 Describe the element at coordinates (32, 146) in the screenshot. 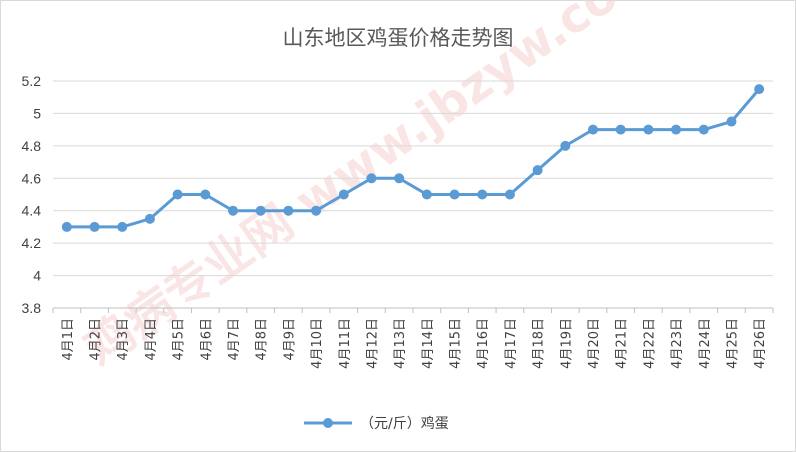

I see `y-tick-label: 4.8` at that location.